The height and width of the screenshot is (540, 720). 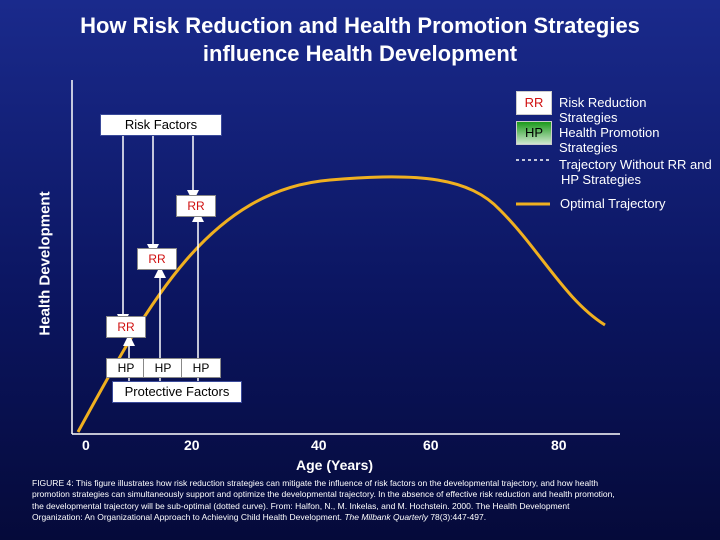 I want to click on risk-factors-box: Risk Factors, so click(x=161, y=125).